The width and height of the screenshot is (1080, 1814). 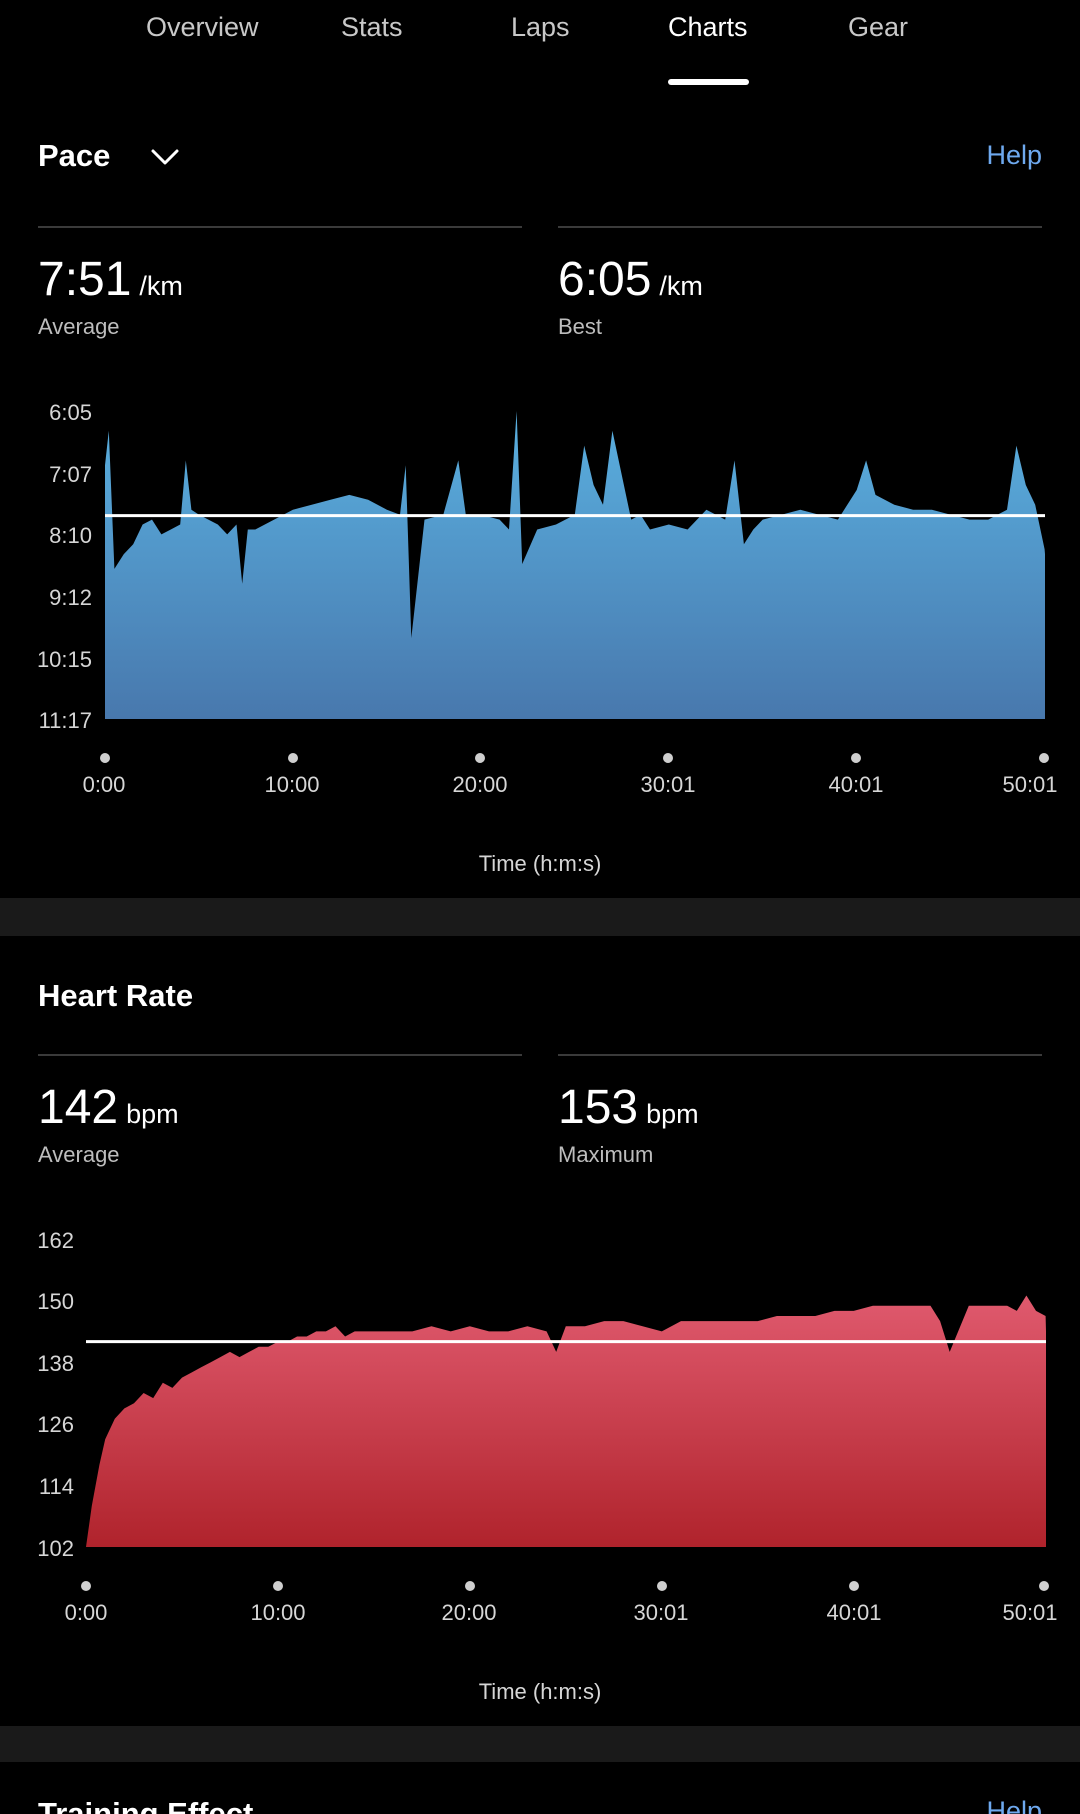 What do you see at coordinates (55, 1240) in the screenshot?
I see `y-tick-label: 162` at bounding box center [55, 1240].